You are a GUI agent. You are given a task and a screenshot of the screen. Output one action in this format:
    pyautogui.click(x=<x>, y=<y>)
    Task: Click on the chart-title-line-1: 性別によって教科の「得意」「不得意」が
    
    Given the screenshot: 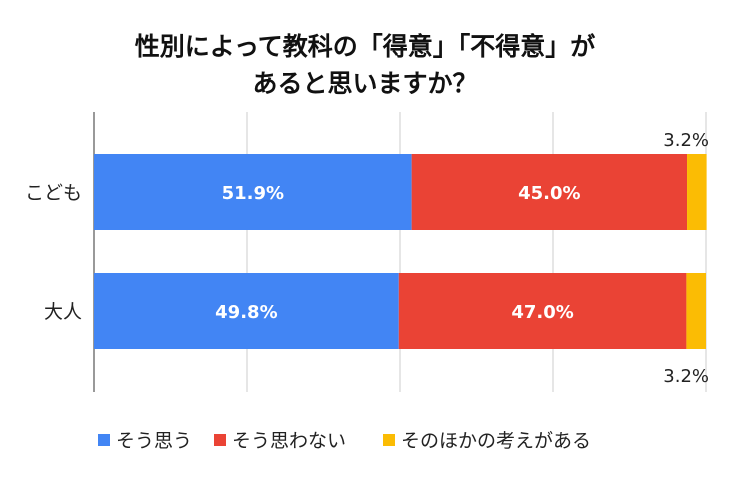 What is the action you would take?
    pyautogui.click(x=365, y=46)
    